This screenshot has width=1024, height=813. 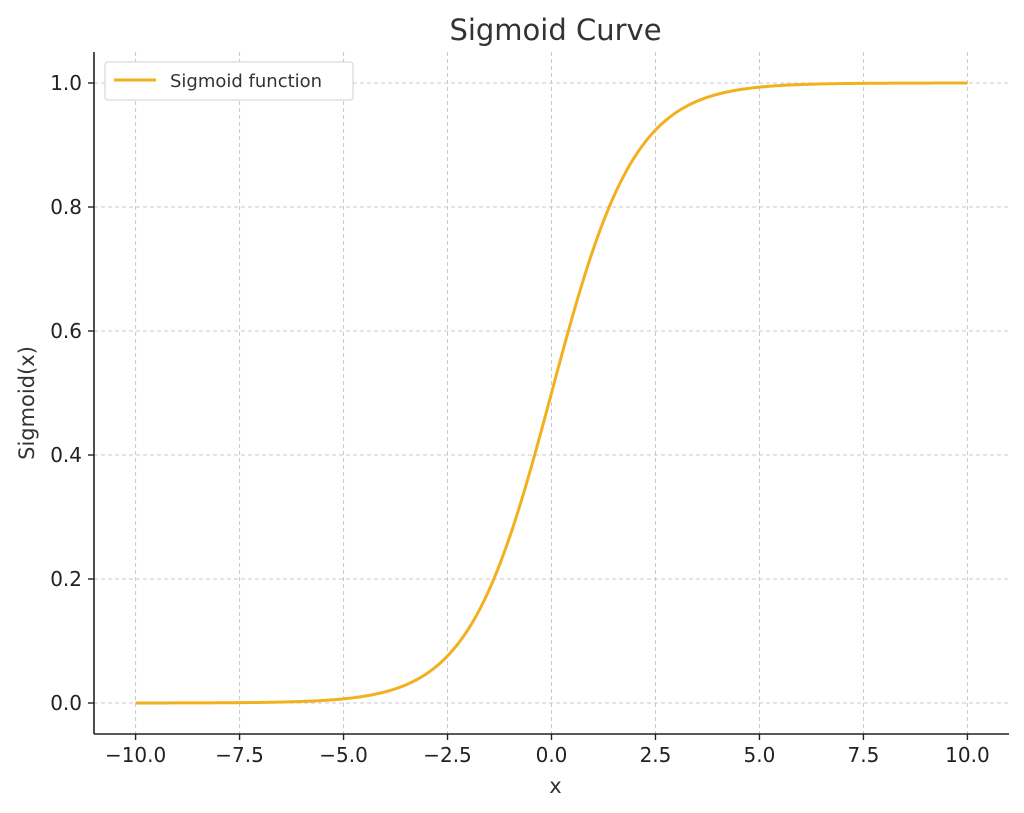 What do you see at coordinates (135, 755) in the screenshot?
I see `x-tick-label: −10.0` at bounding box center [135, 755].